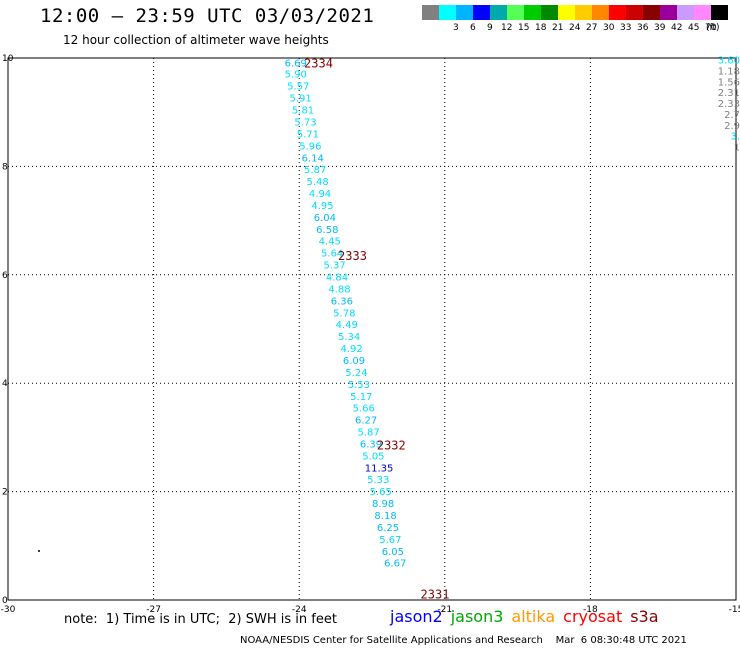  I want to click on satellite-altika: altika, so click(533, 616).